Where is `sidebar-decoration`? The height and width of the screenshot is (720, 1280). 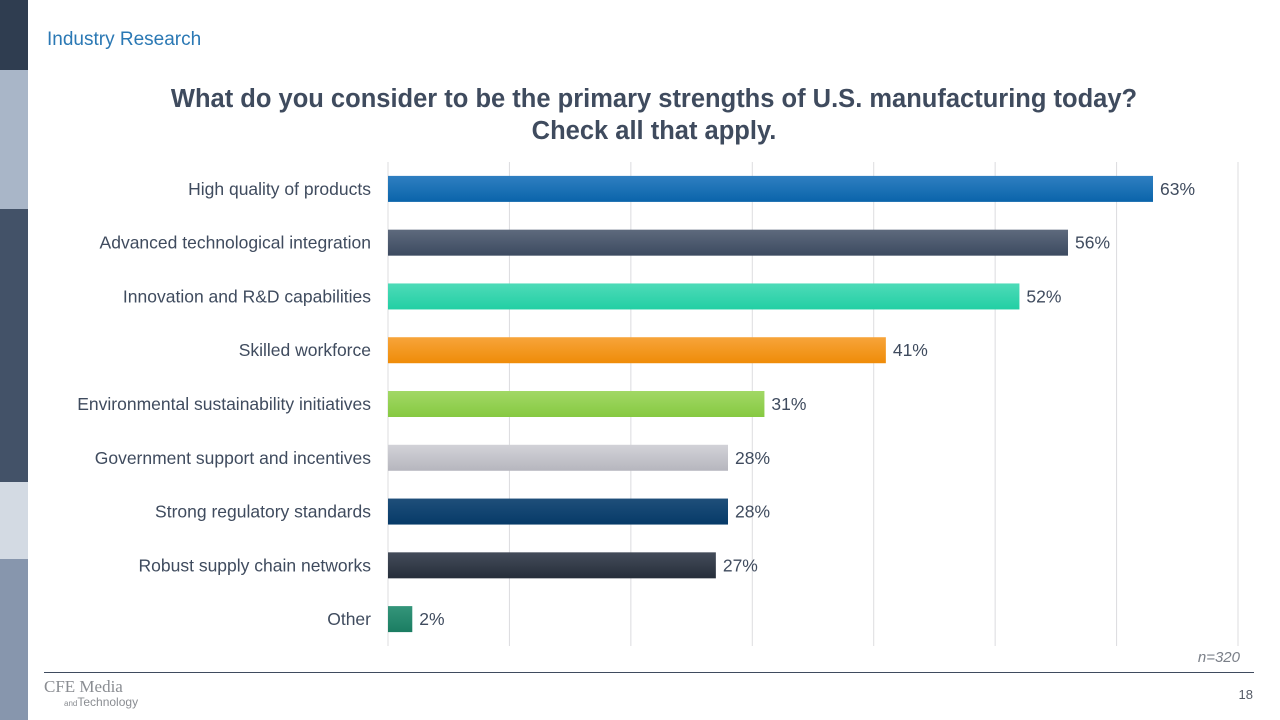
sidebar-decoration is located at coordinates (14, 360).